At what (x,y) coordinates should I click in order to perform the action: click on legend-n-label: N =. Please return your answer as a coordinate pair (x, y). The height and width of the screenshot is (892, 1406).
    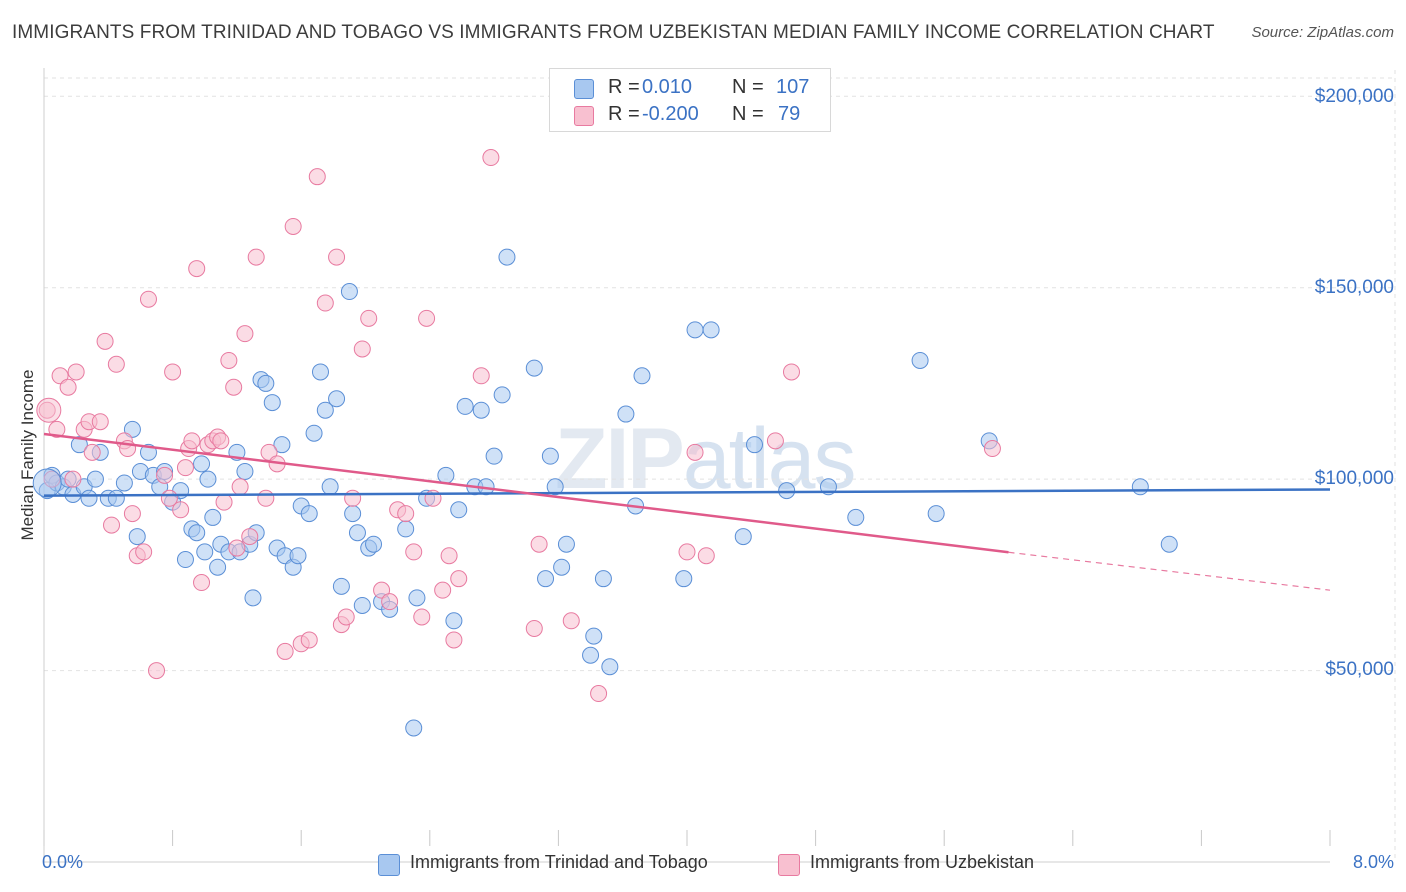
    Looking at the image, I should click on (748, 114).